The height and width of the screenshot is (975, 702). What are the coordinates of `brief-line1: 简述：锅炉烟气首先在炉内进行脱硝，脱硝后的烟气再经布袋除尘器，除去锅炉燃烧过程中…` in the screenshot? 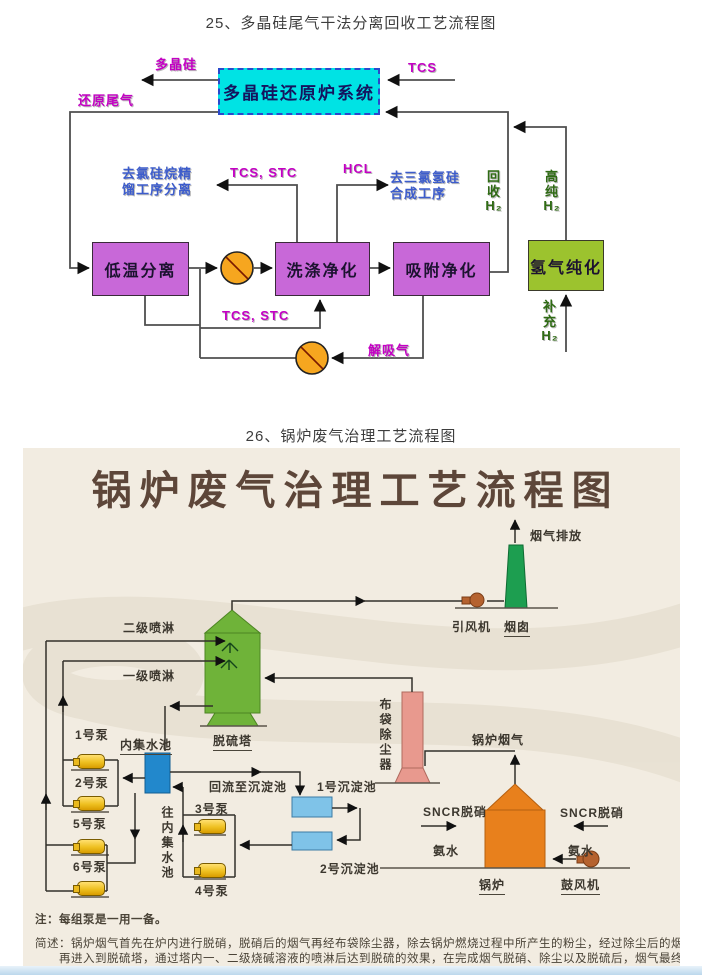 It's located at (357, 944).